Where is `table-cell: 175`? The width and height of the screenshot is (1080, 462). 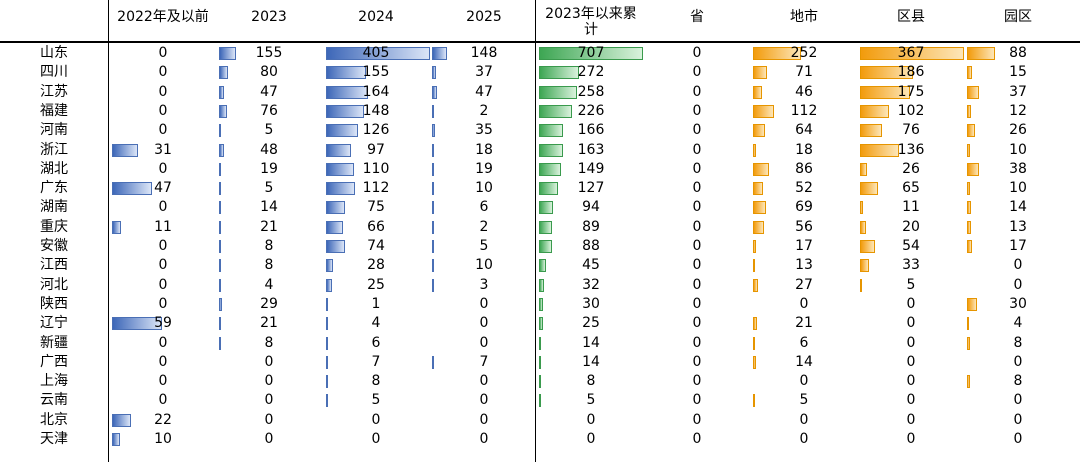 table-cell: 175 is located at coordinates (540, 92).